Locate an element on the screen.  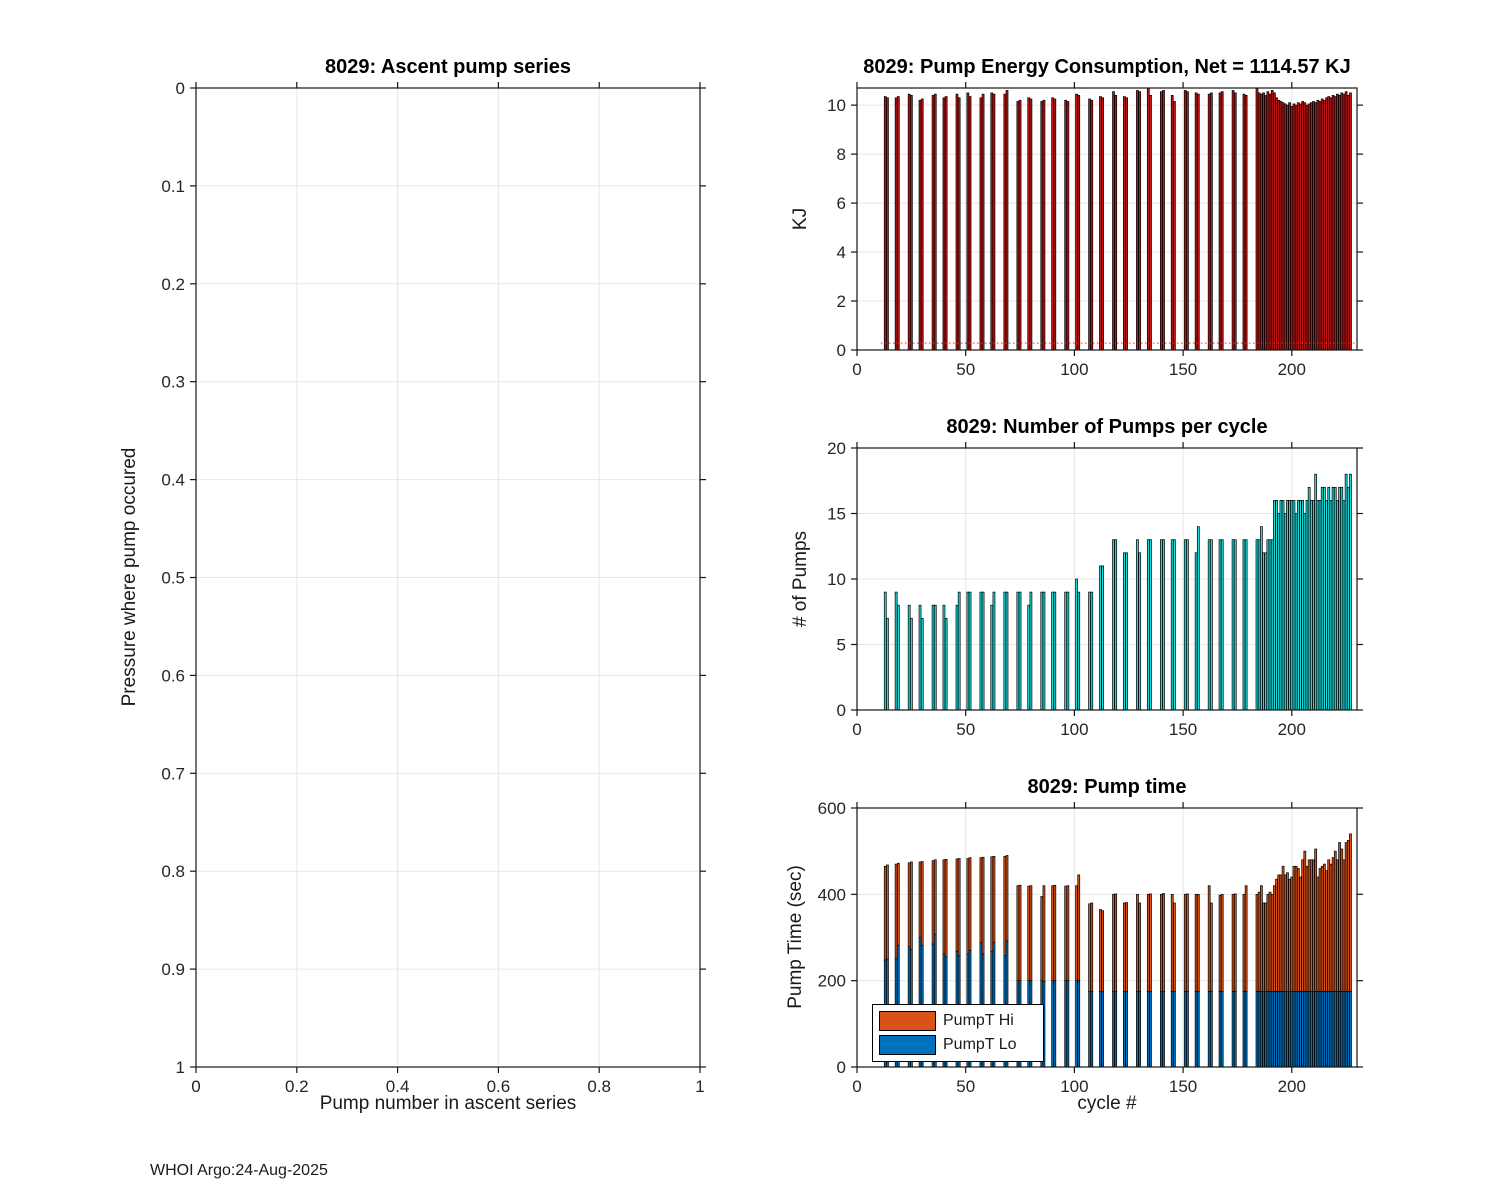
pump-energy-plot: 0 50 100 150 200 0 2 4 6 8 10 is located at coordinates (1095, 230).